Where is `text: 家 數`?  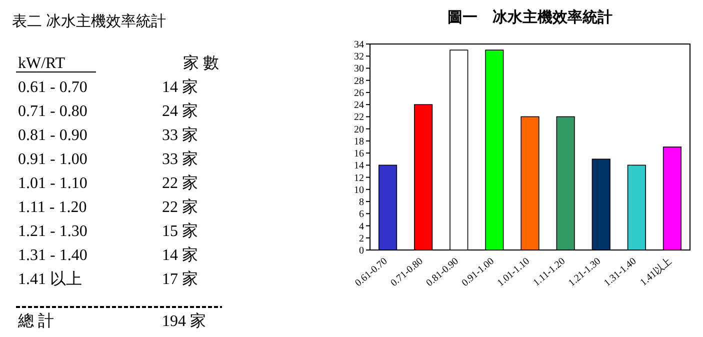 text: 家 數 is located at coordinates (201, 63).